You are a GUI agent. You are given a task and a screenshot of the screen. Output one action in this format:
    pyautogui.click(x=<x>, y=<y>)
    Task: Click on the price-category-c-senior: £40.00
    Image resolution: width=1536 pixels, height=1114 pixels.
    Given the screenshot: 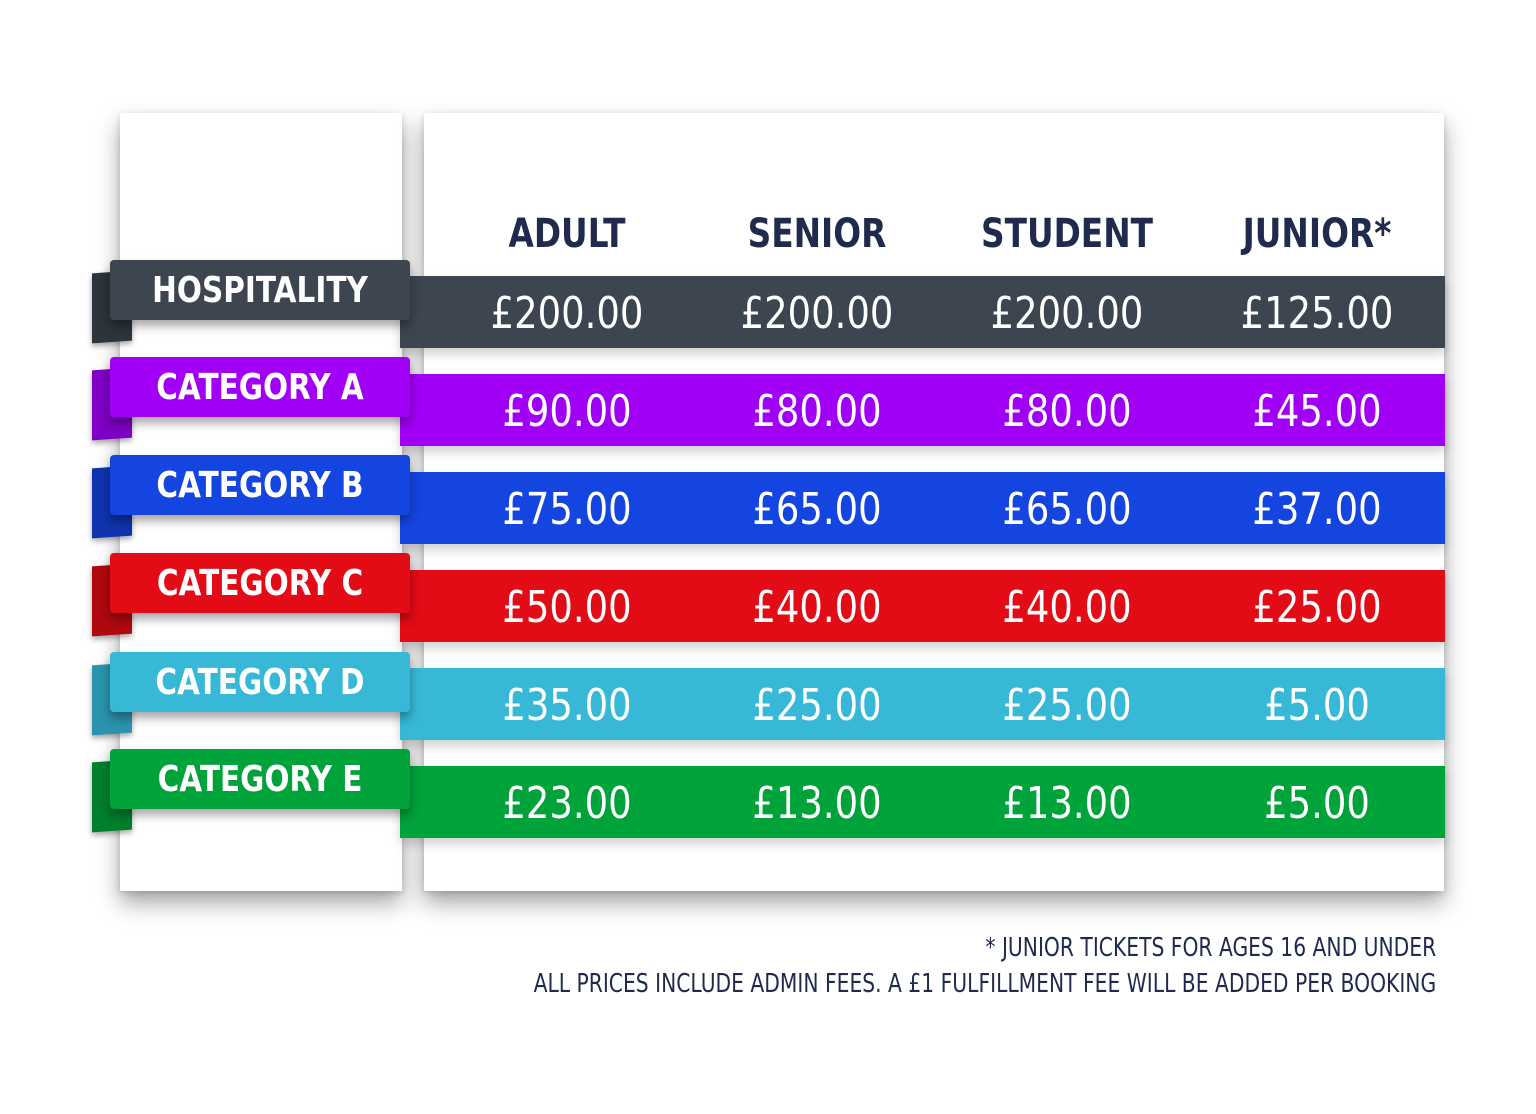 What is the action you would take?
    pyautogui.click(x=817, y=607)
    